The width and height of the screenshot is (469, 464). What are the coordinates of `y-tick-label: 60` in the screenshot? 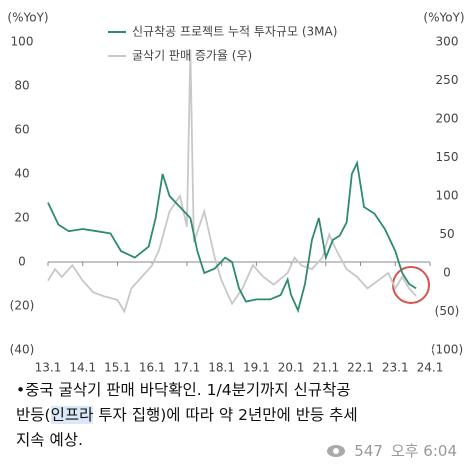 It's located at (21, 130).